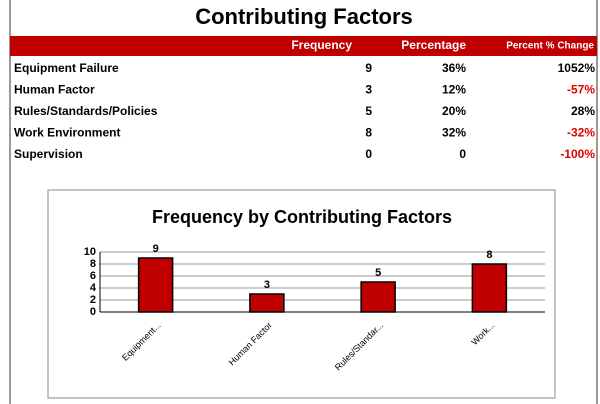  Describe the element at coordinates (93, 288) in the screenshot. I see `y-tick-label: 4` at that location.